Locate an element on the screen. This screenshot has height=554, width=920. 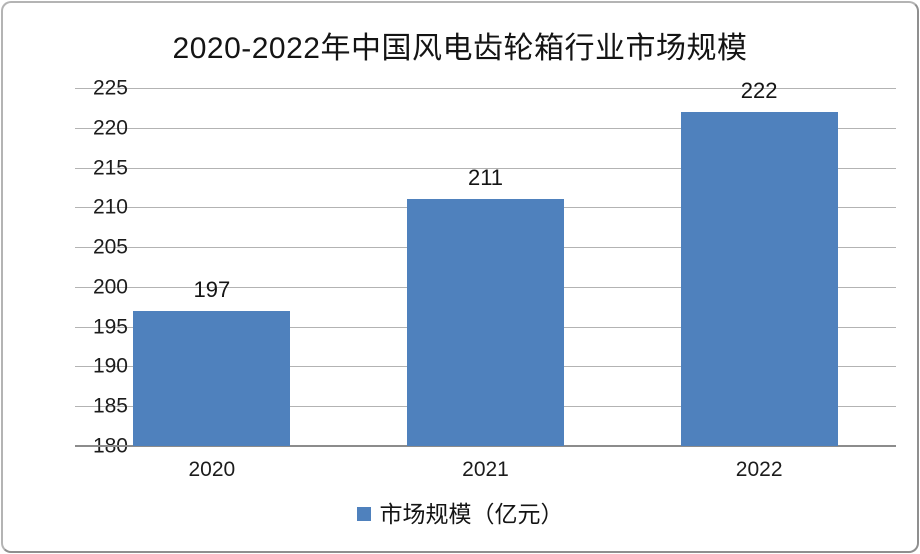
bar-2021: 211 2021 is located at coordinates (485, 323).